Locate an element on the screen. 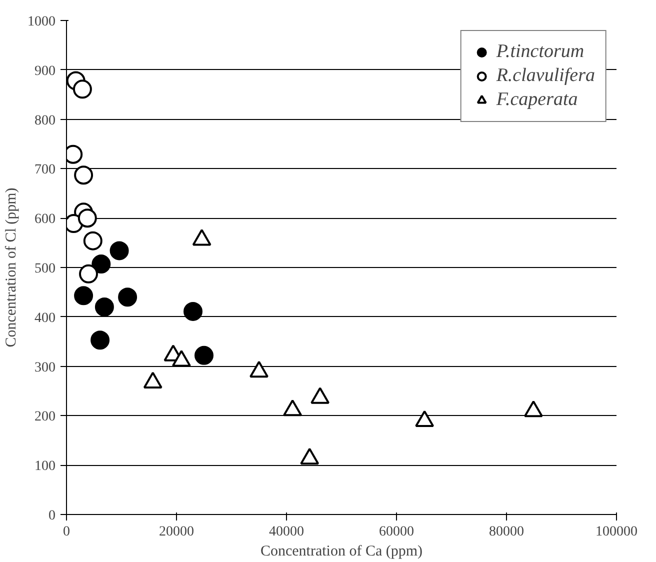  y-tick-label: 200 is located at coordinates (45, 417).